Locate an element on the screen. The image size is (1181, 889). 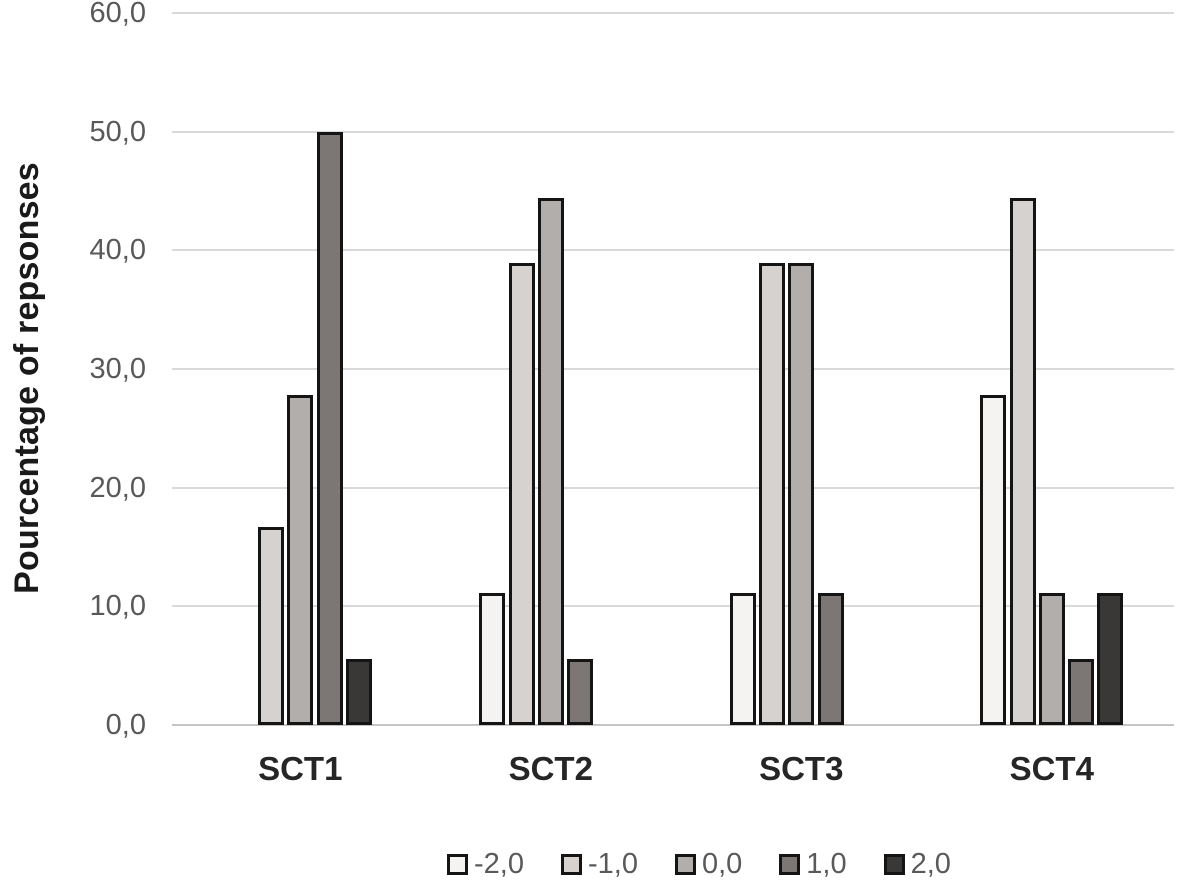
y-tick-label: 20,0 is located at coordinates (117, 487).